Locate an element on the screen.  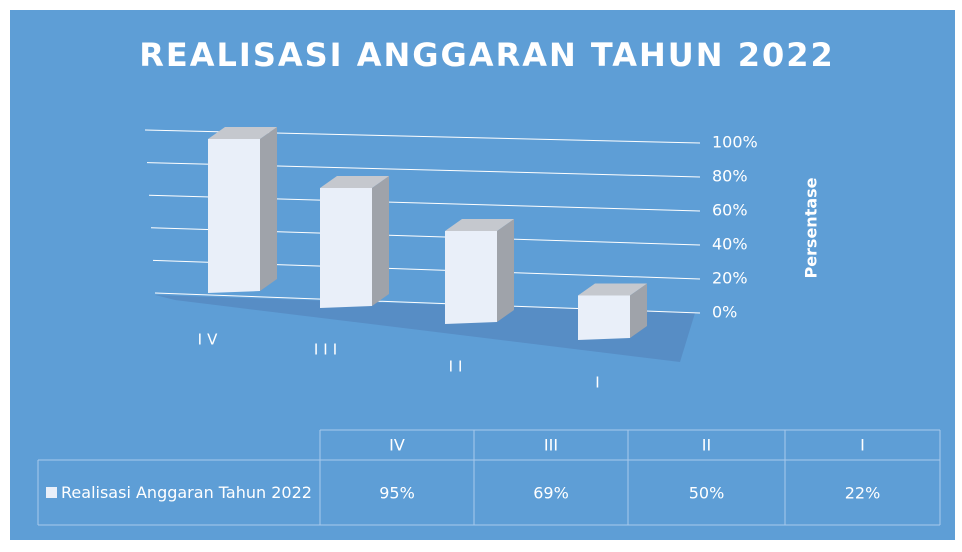
x-tick-label: III is located at coordinates (328, 350).